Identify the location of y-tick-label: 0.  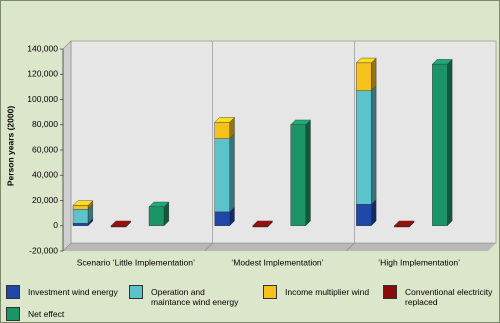
(55, 225).